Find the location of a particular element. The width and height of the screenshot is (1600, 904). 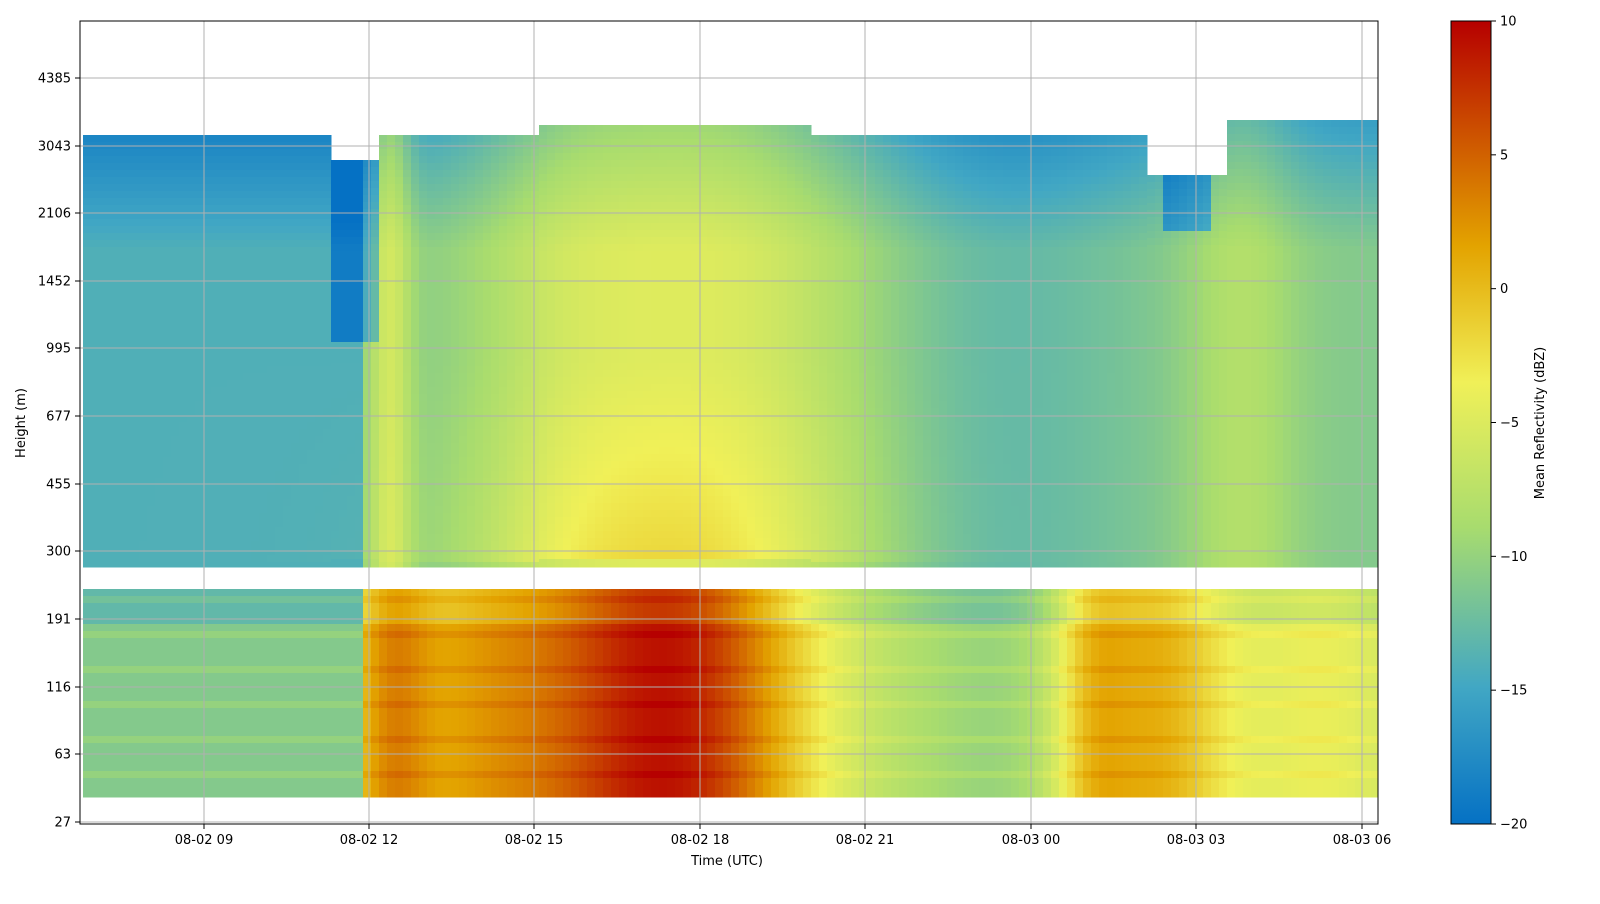

heatmap-cell-2075 is located at coordinates (263, 286).